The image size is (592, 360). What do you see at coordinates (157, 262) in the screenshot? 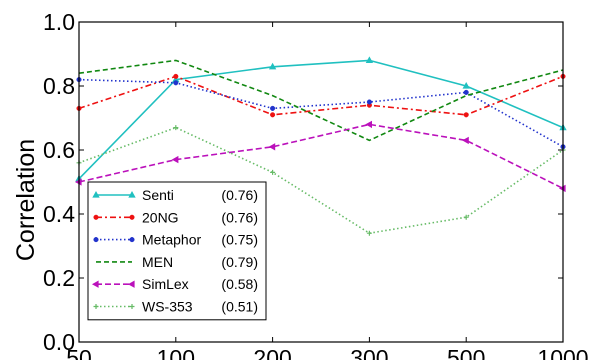
I see `legend-label: MEN` at bounding box center [157, 262].